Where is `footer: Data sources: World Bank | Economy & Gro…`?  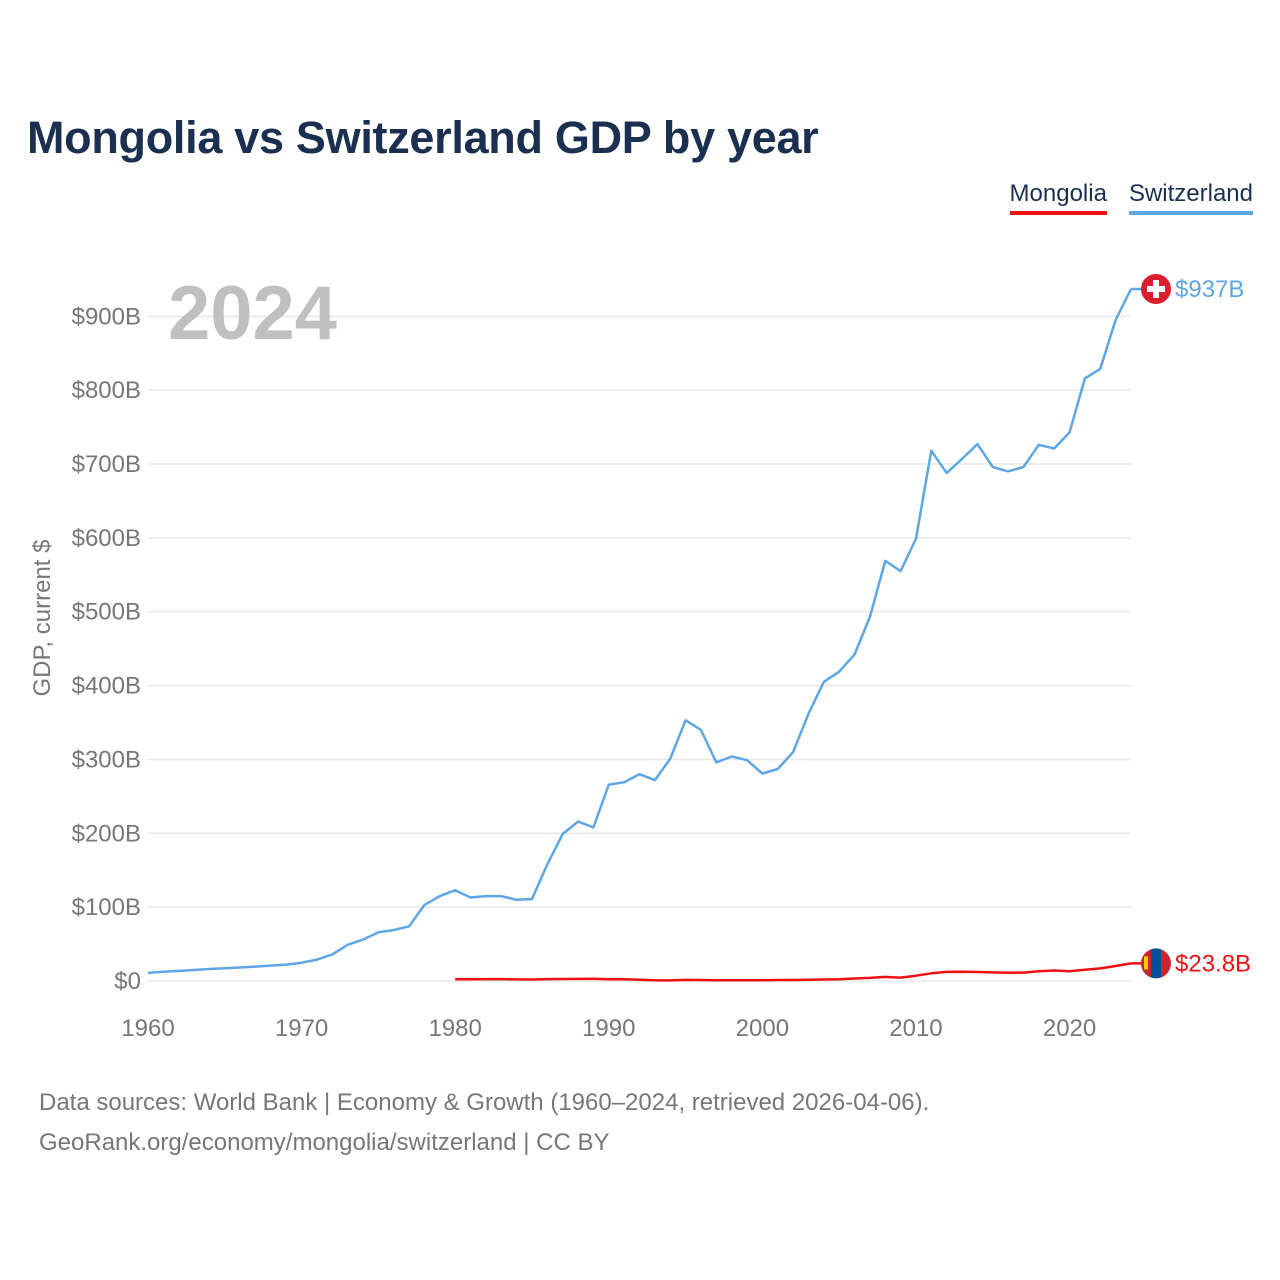
footer: Data sources: World Bank | Economy & Gro… is located at coordinates (484, 1123).